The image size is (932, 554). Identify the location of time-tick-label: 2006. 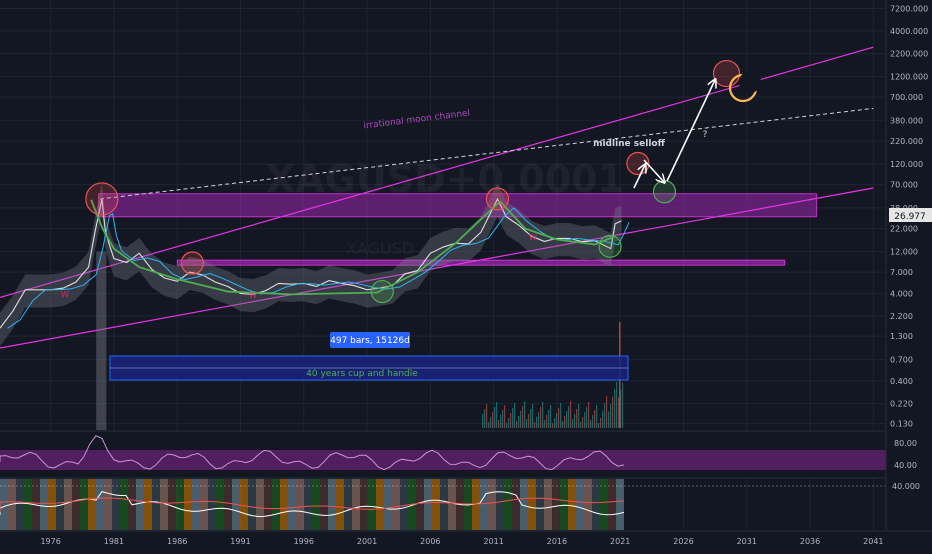
(430, 541).